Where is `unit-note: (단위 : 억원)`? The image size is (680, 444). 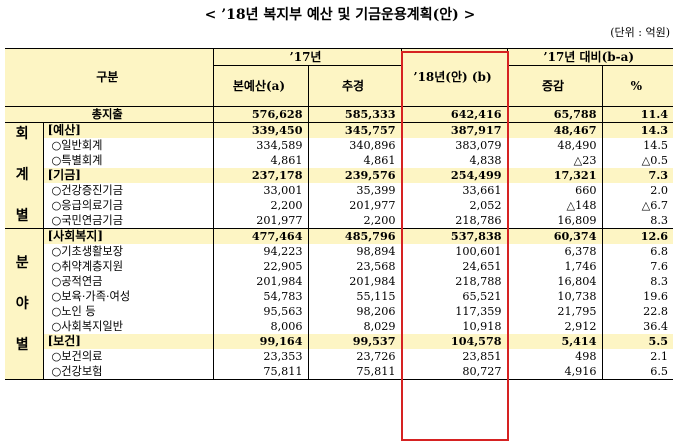
unit-note: (단위 : 억원) is located at coordinates (640, 32).